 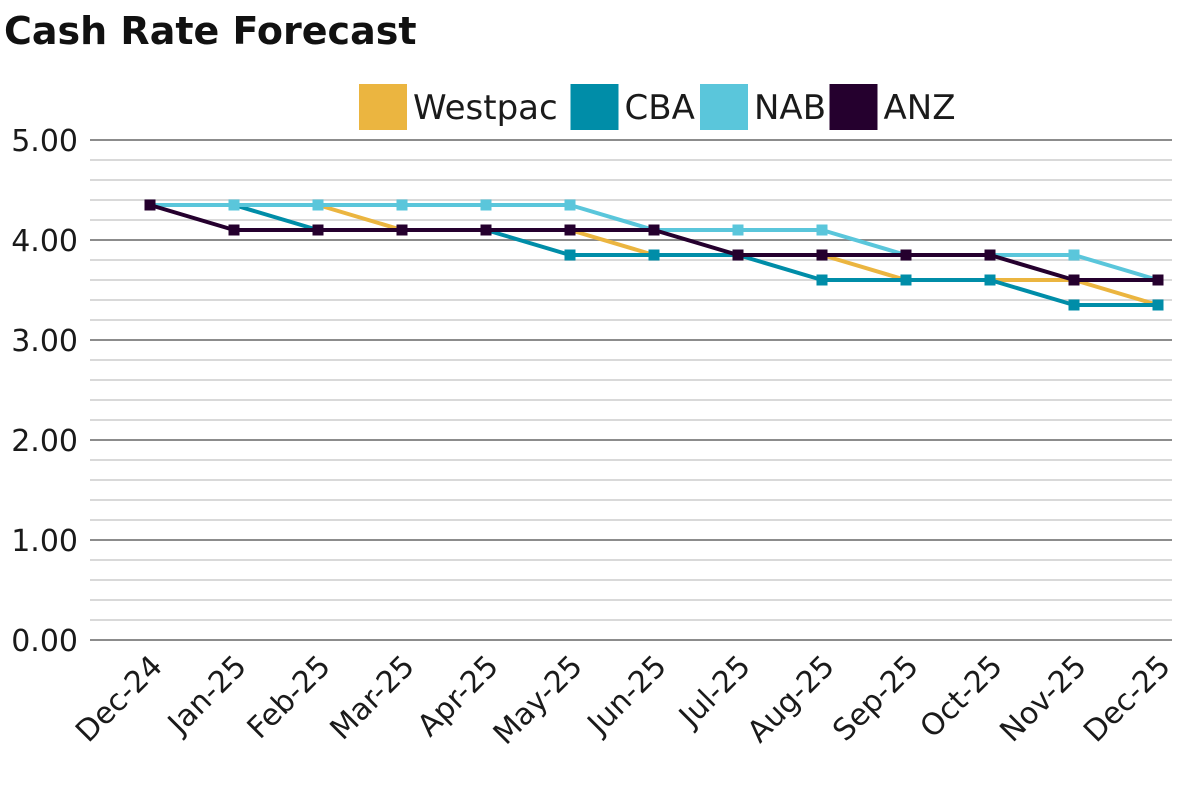 What do you see at coordinates (538, 700) in the screenshot?
I see `x-tick-label: May-25` at bounding box center [538, 700].